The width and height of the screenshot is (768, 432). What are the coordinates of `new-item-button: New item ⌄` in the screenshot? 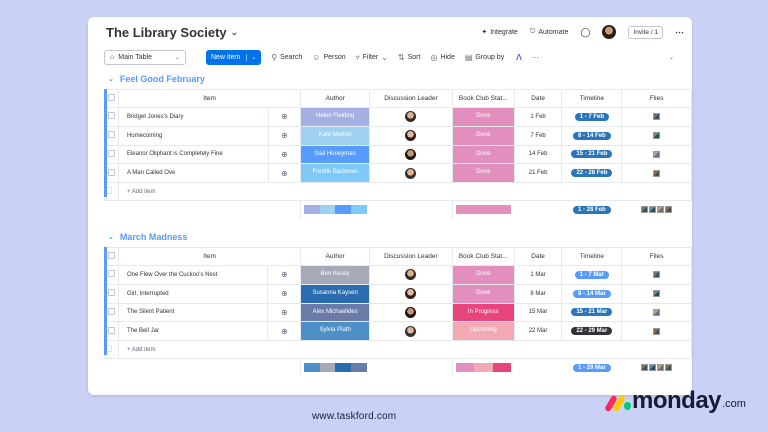 It's located at (234, 57).